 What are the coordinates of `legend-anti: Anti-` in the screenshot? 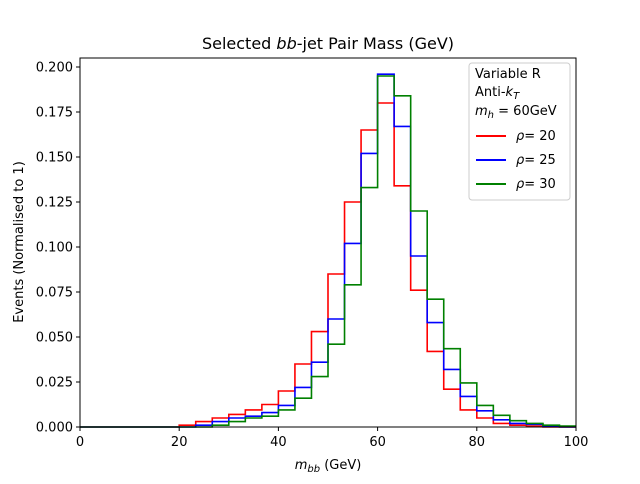 It's located at (490, 92).